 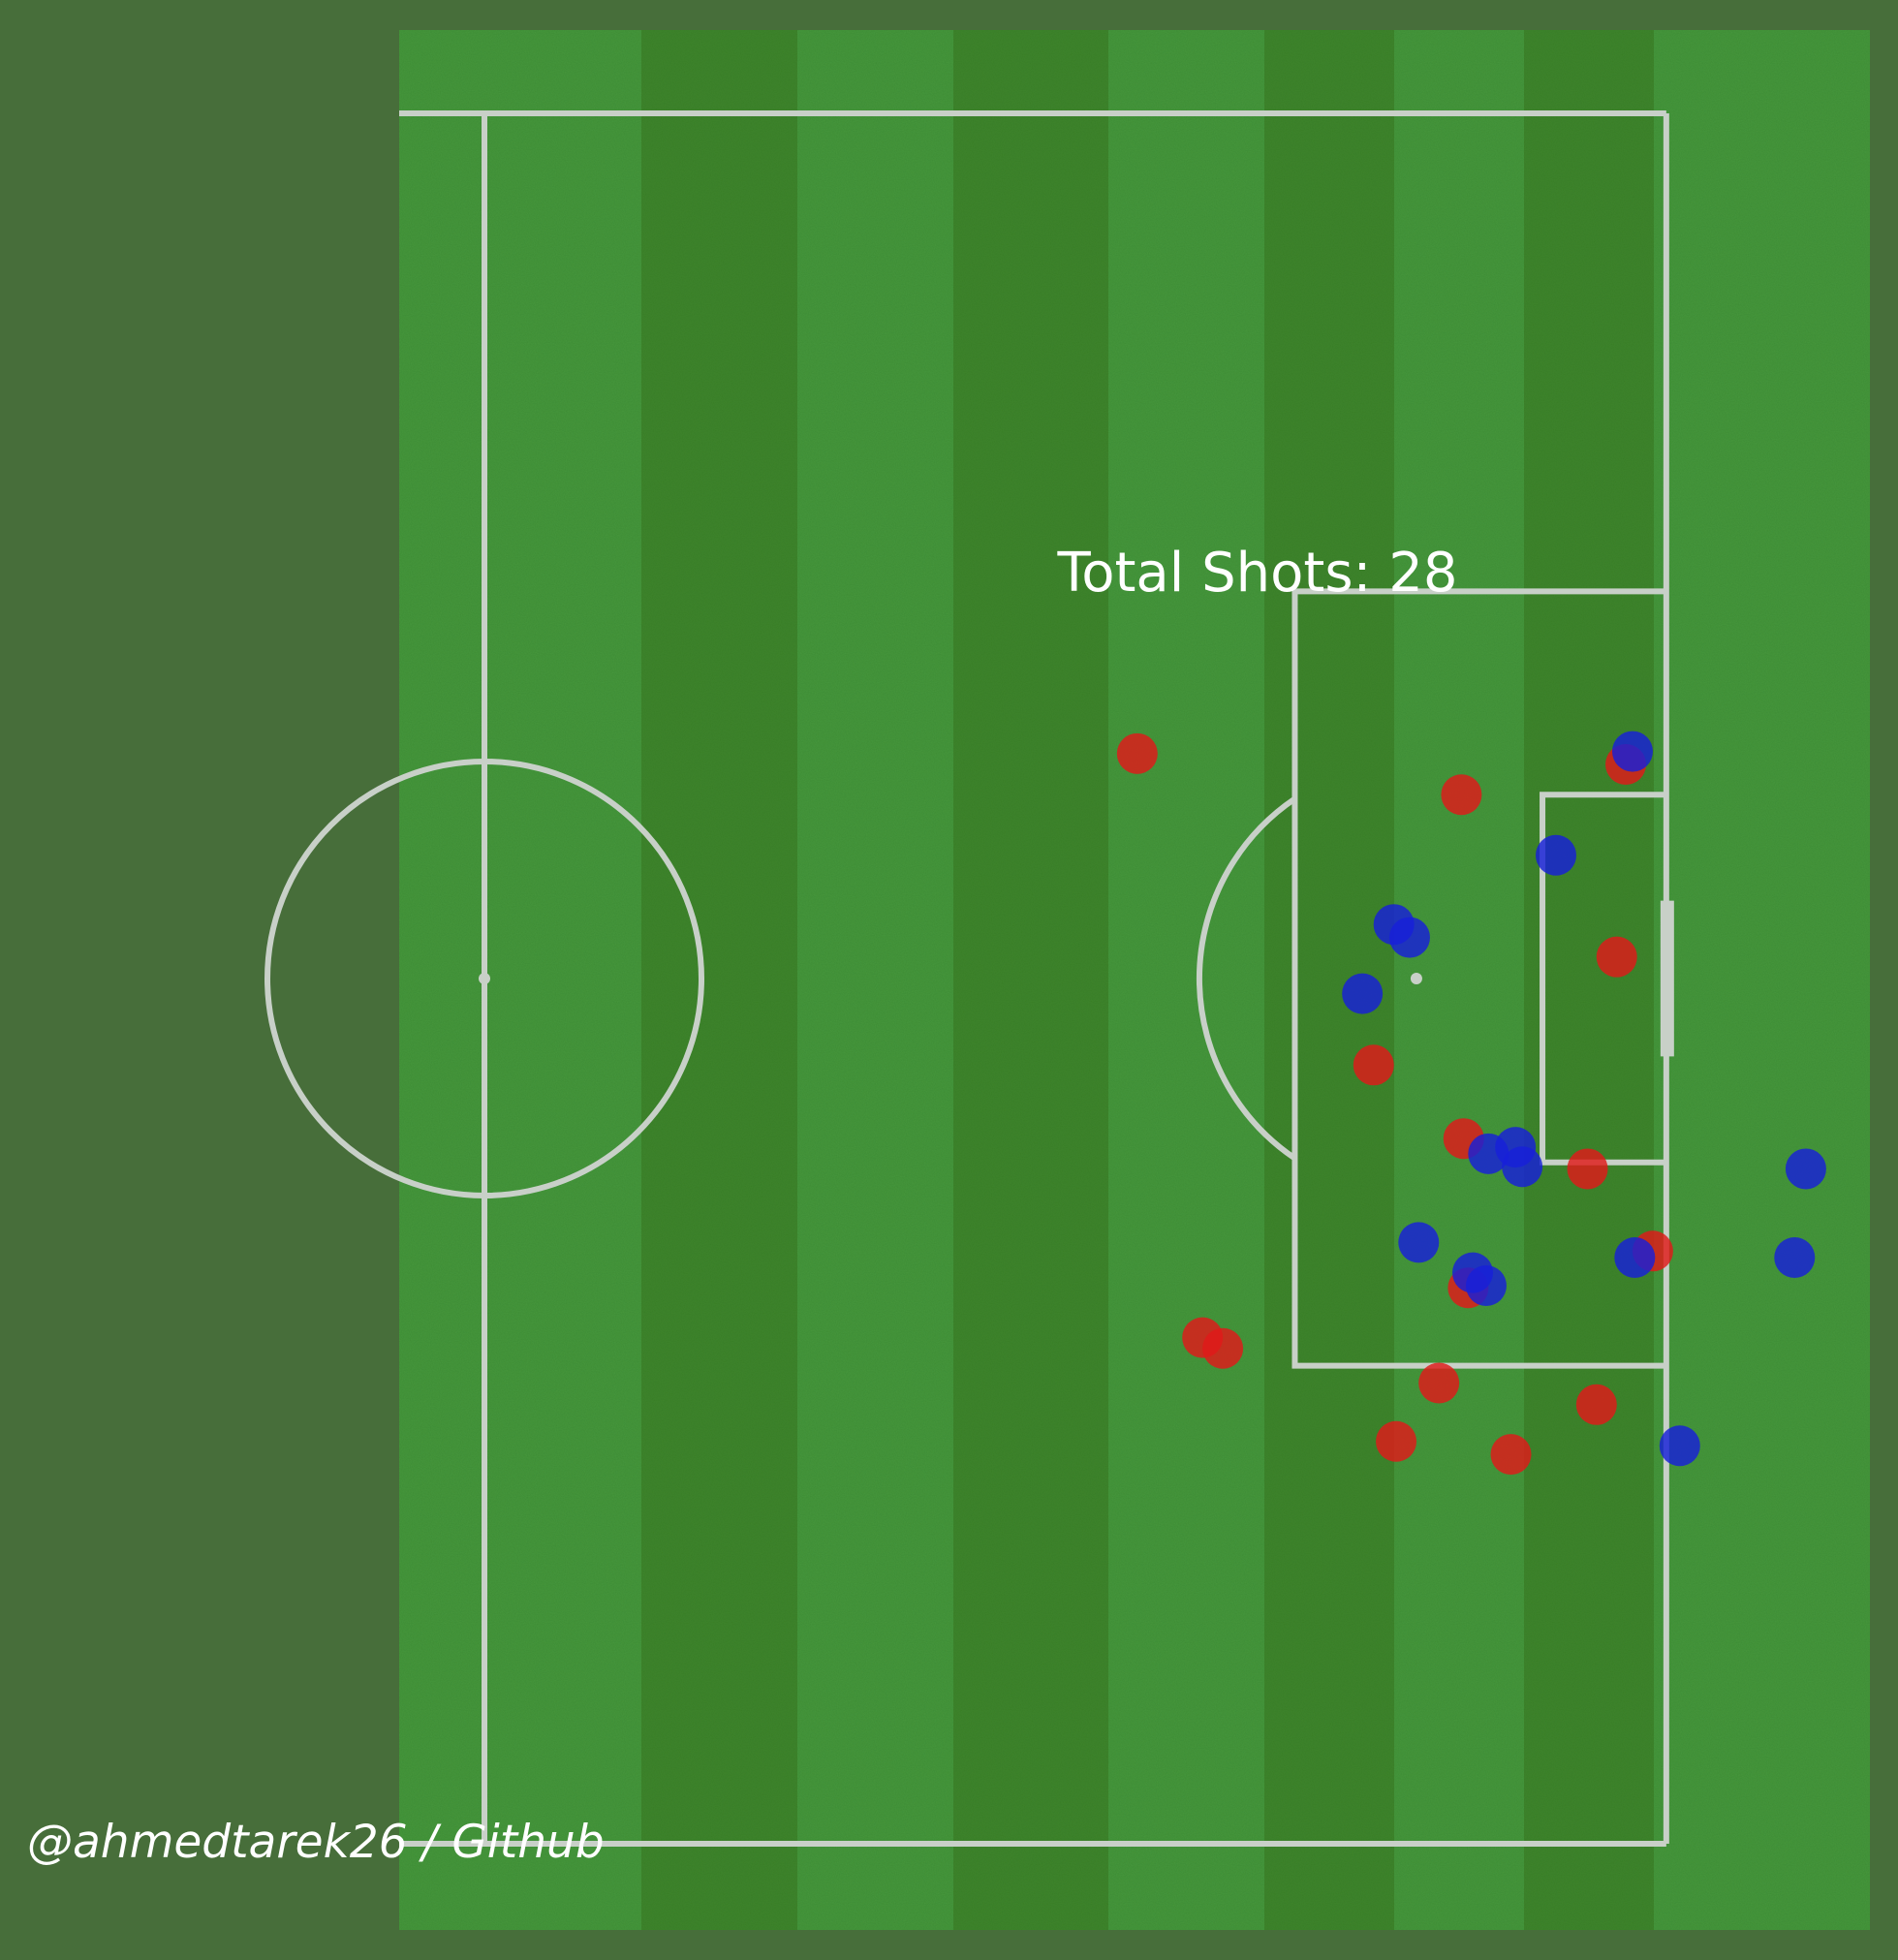 I want to click on penalty-arc, so click(x=1246, y=979).